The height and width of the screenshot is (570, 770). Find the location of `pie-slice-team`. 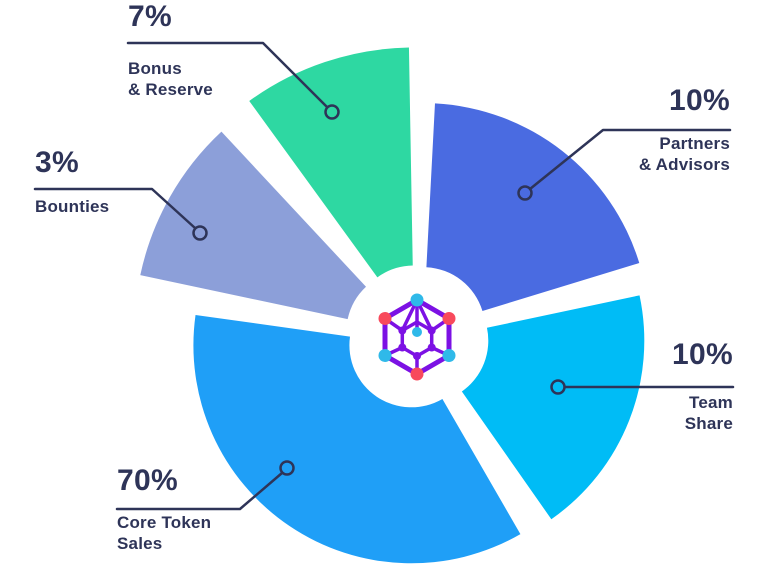

pie-slice-team is located at coordinates (553, 407).